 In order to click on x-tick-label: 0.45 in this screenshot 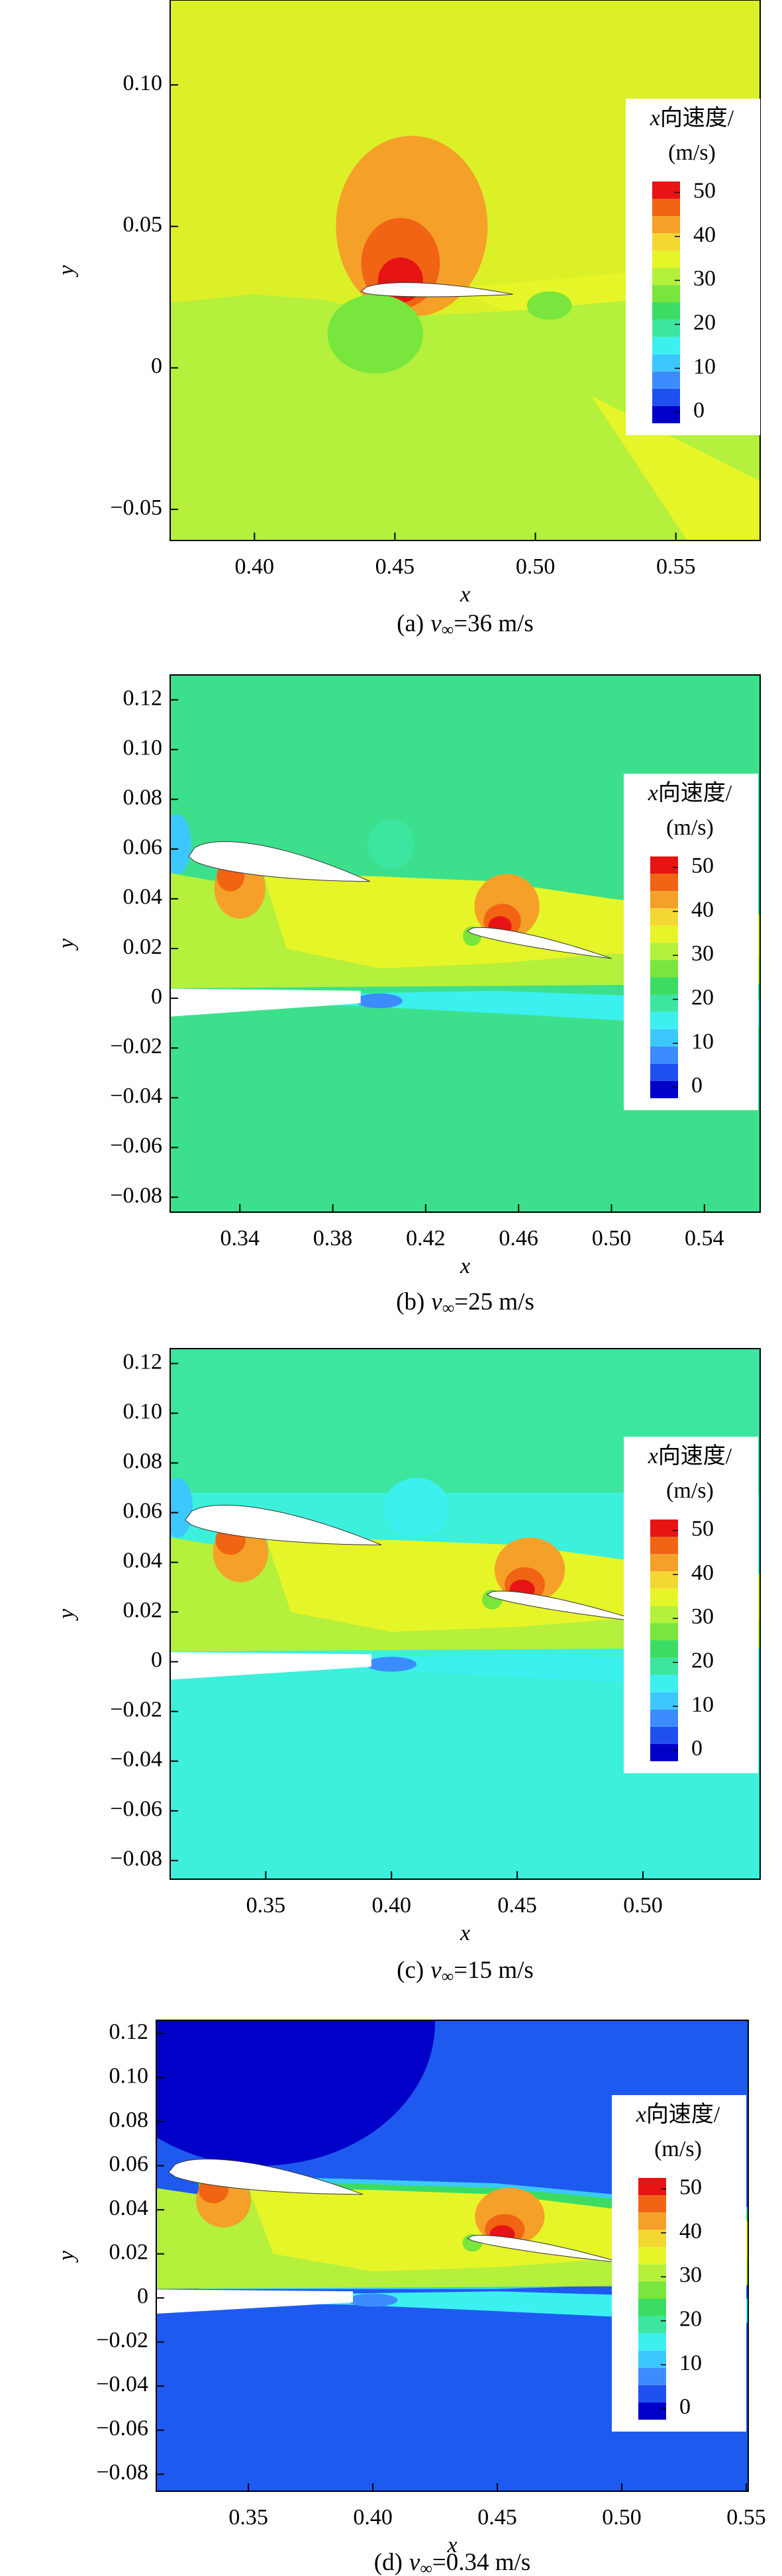, I will do `click(517, 1905)`.